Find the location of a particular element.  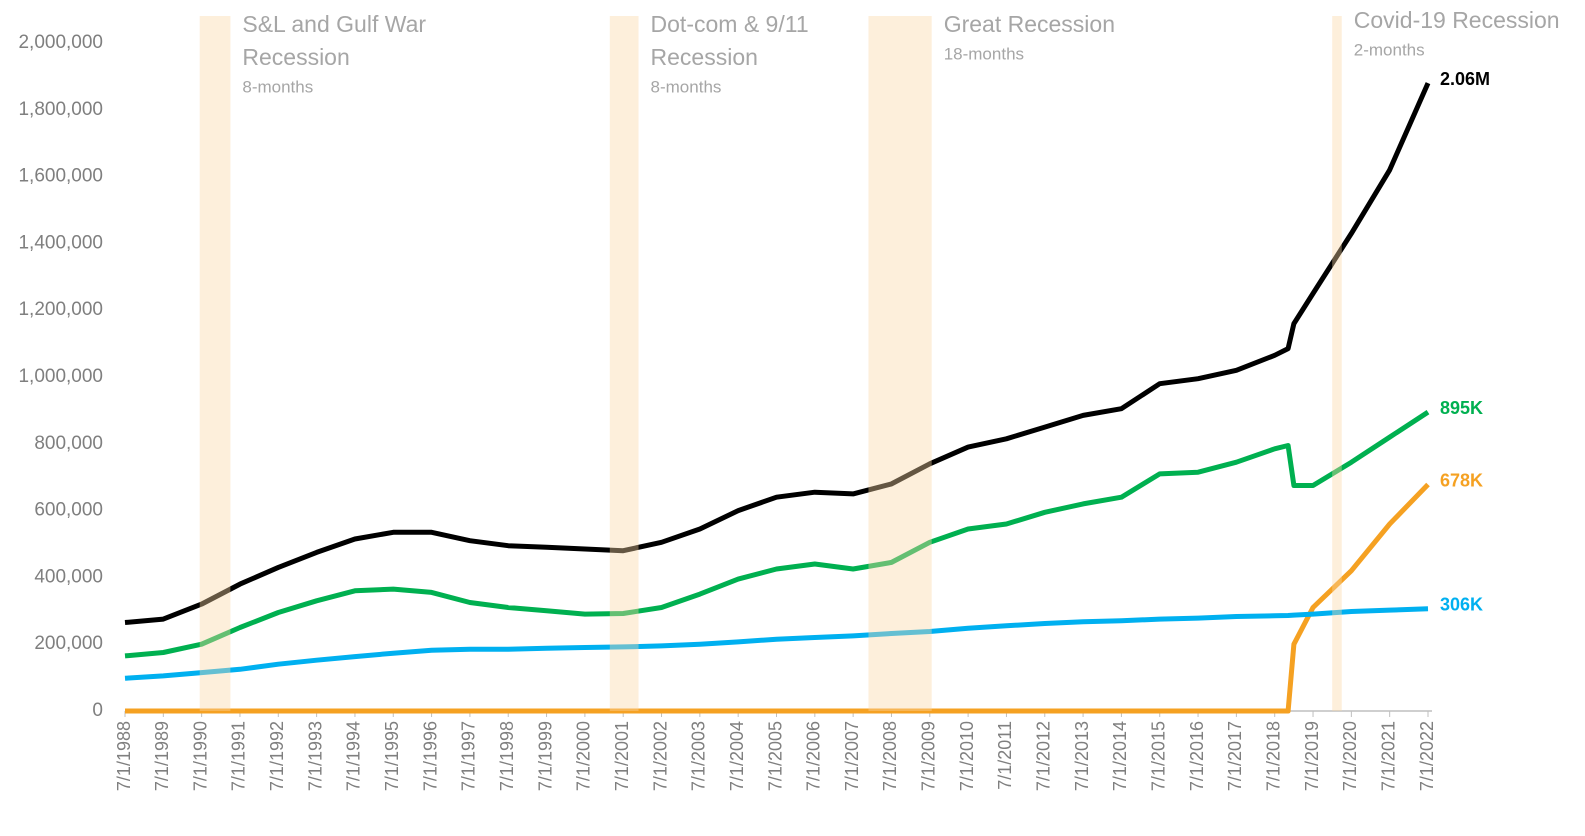

x-tick-label: 7/1/2021 is located at coordinates (1388, 756).